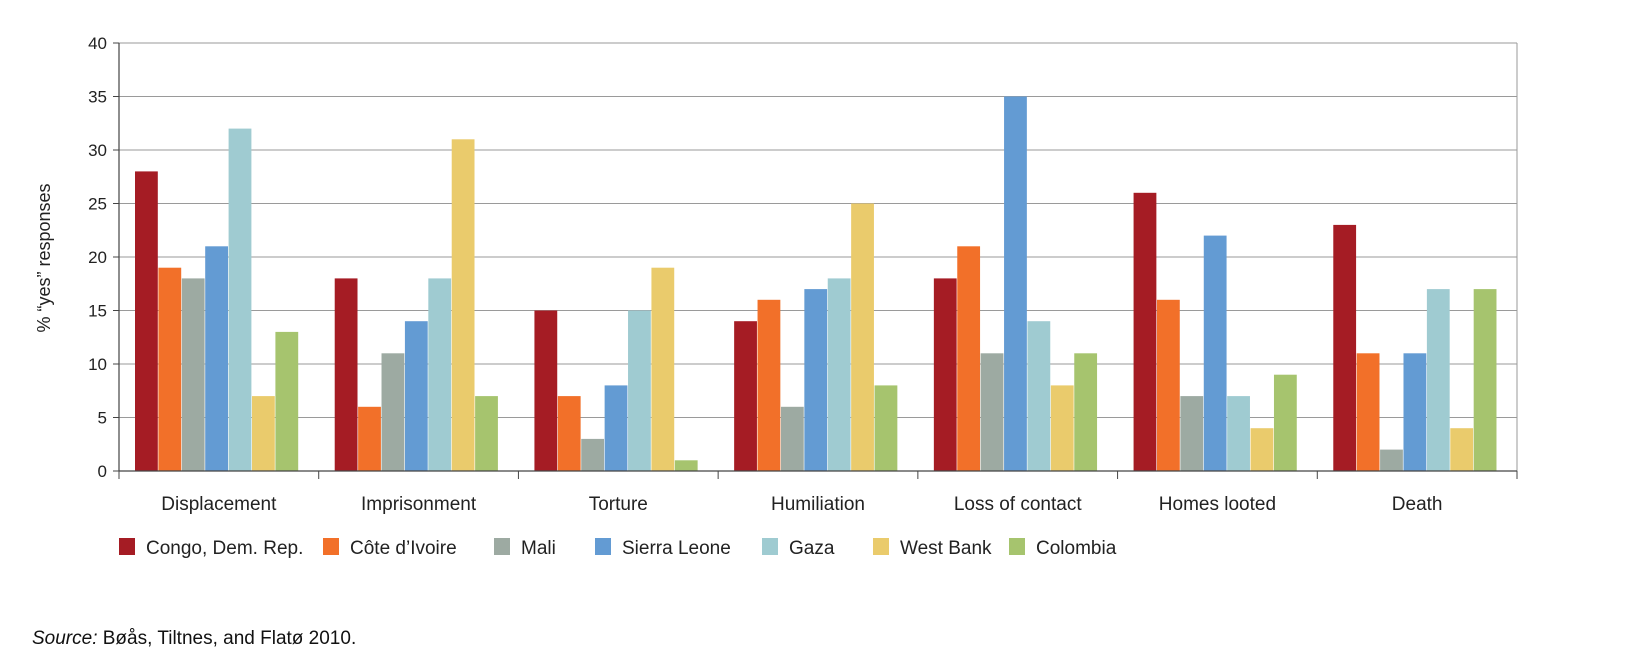  What do you see at coordinates (97, 150) in the screenshot?
I see `y-tick-label: 30` at bounding box center [97, 150].